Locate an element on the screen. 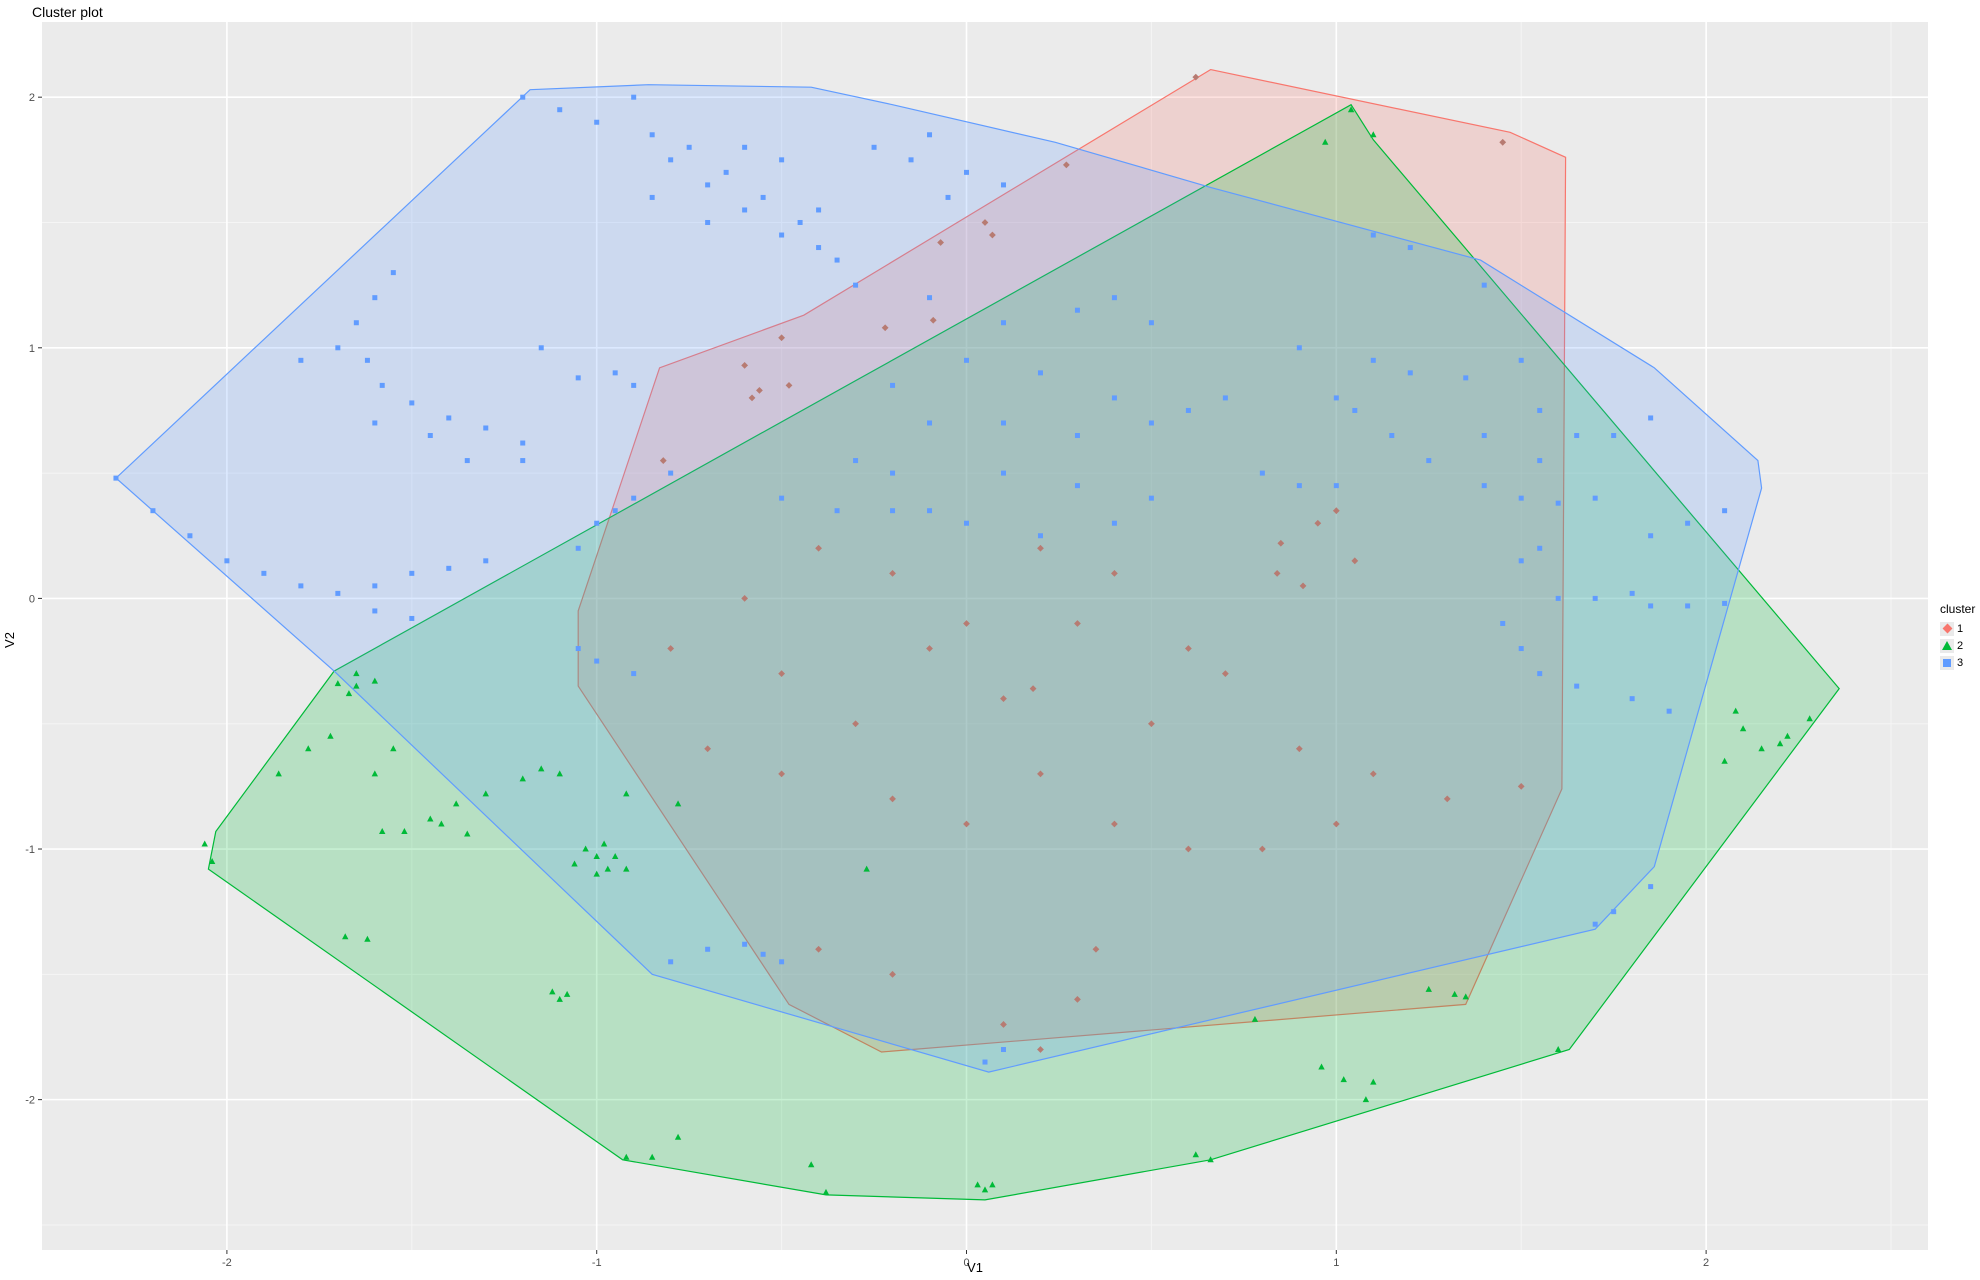 The width and height of the screenshot is (1980, 1280). legend-item-3: 3 is located at coordinates (1959, 662).